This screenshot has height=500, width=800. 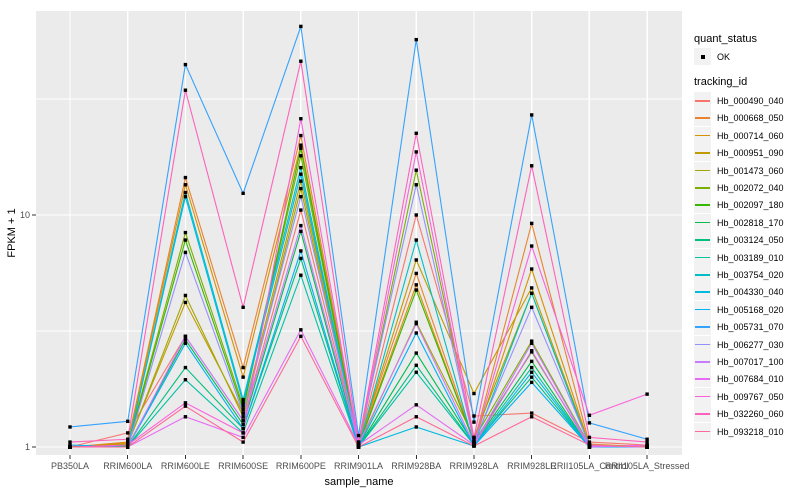 I want to click on legend-label-Hb_003189_010: Hb_003189_010, so click(x=750, y=257).